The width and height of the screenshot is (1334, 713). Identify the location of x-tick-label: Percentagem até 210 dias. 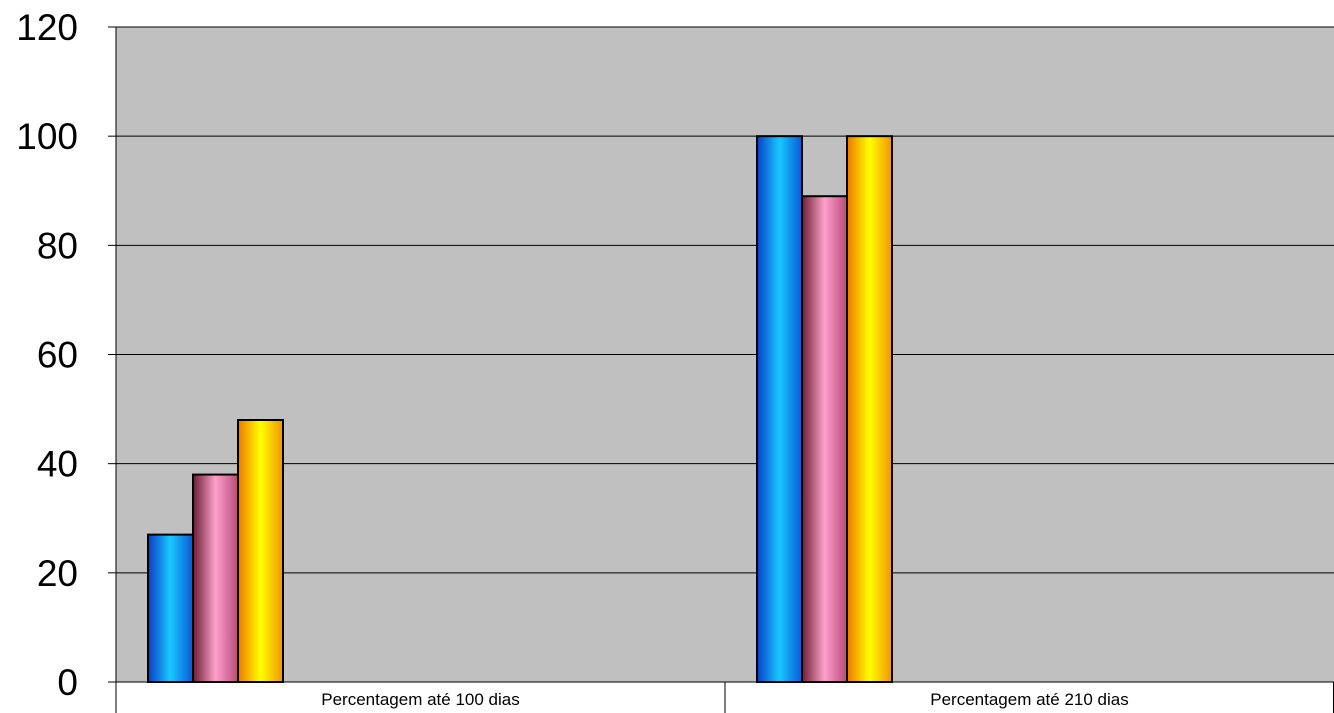
(1029, 699).